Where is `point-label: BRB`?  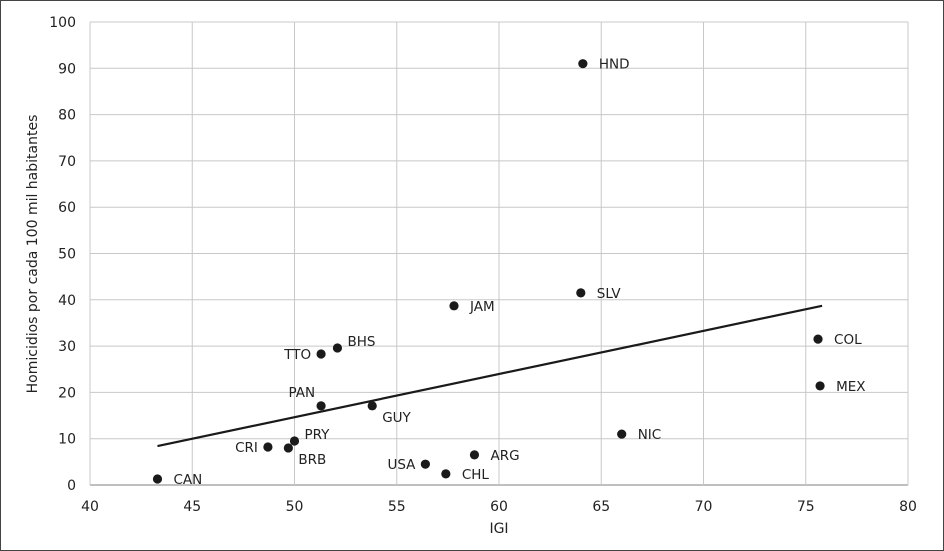
point-label: BRB is located at coordinates (312, 460).